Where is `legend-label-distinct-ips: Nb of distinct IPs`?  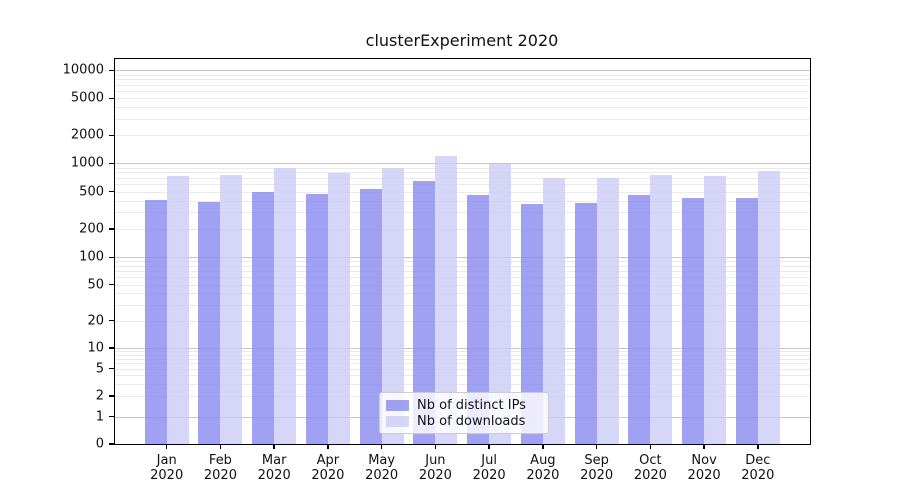
legend-label-distinct-ips: Nb of distinct IPs is located at coordinates (471, 406).